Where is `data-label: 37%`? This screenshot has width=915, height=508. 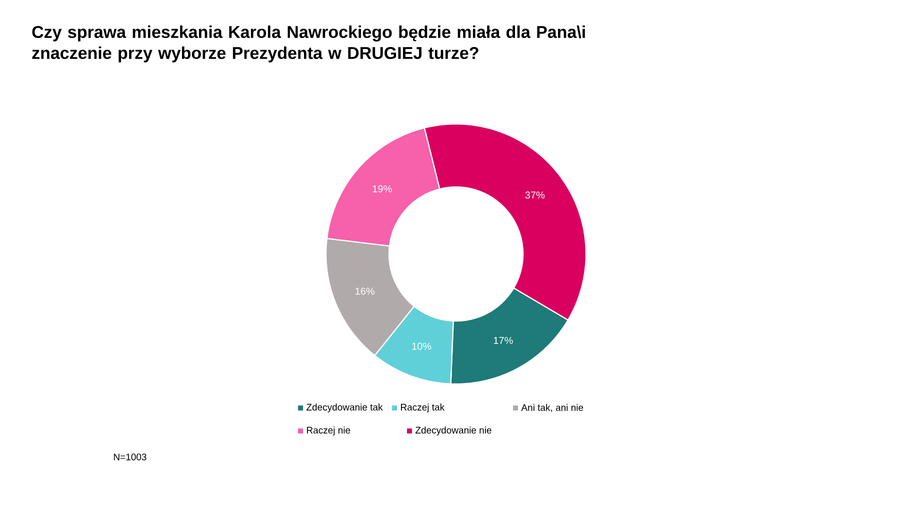 data-label: 37% is located at coordinates (535, 195).